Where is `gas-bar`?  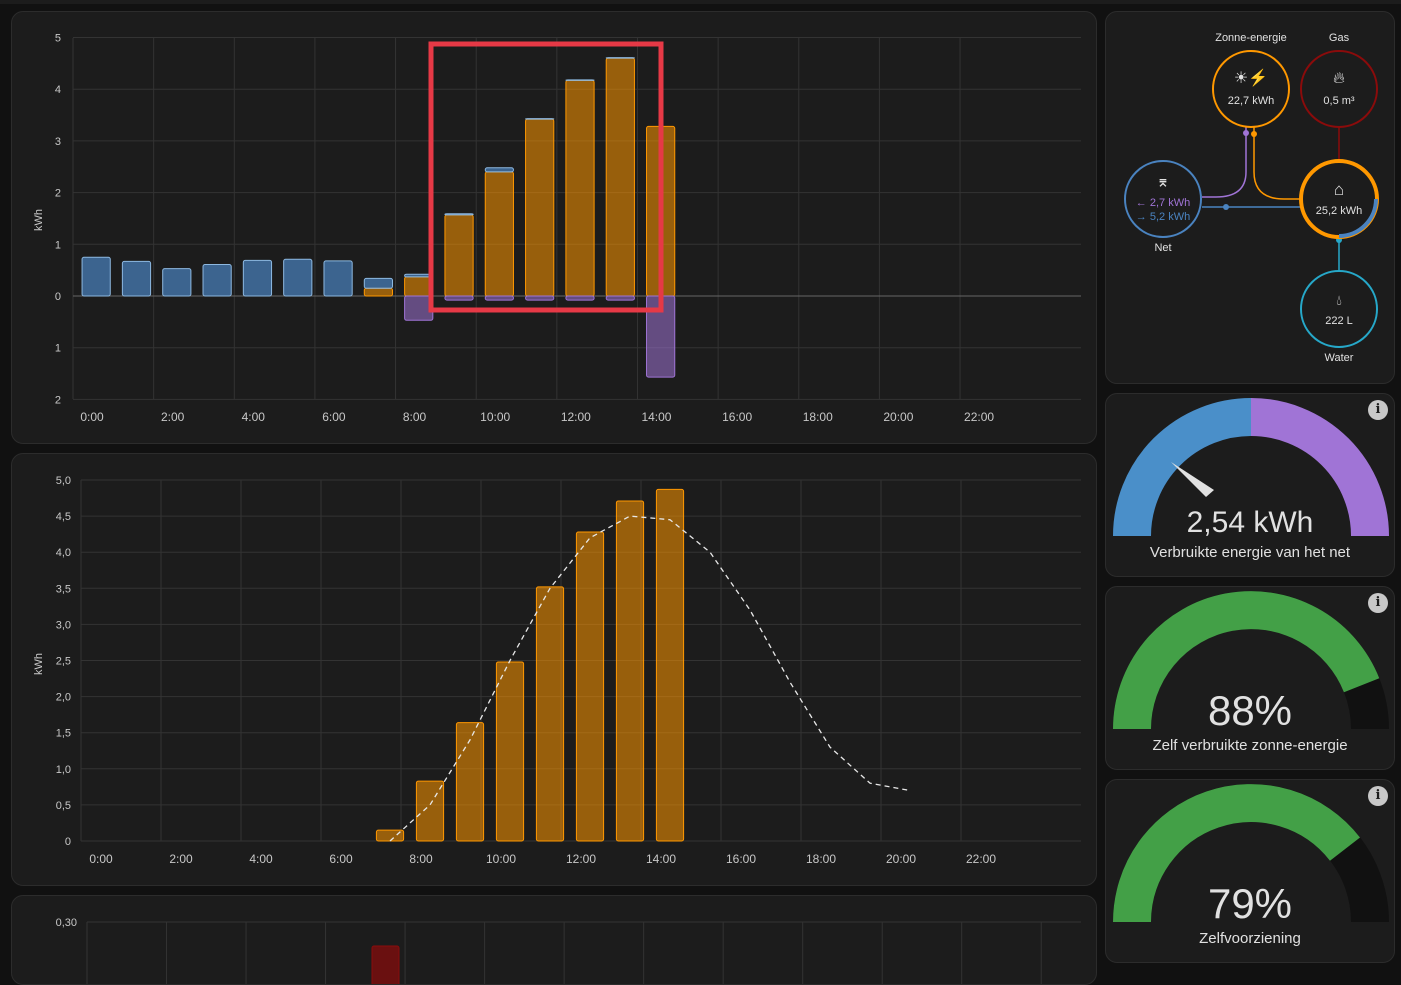
gas-bar is located at coordinates (385, 964).